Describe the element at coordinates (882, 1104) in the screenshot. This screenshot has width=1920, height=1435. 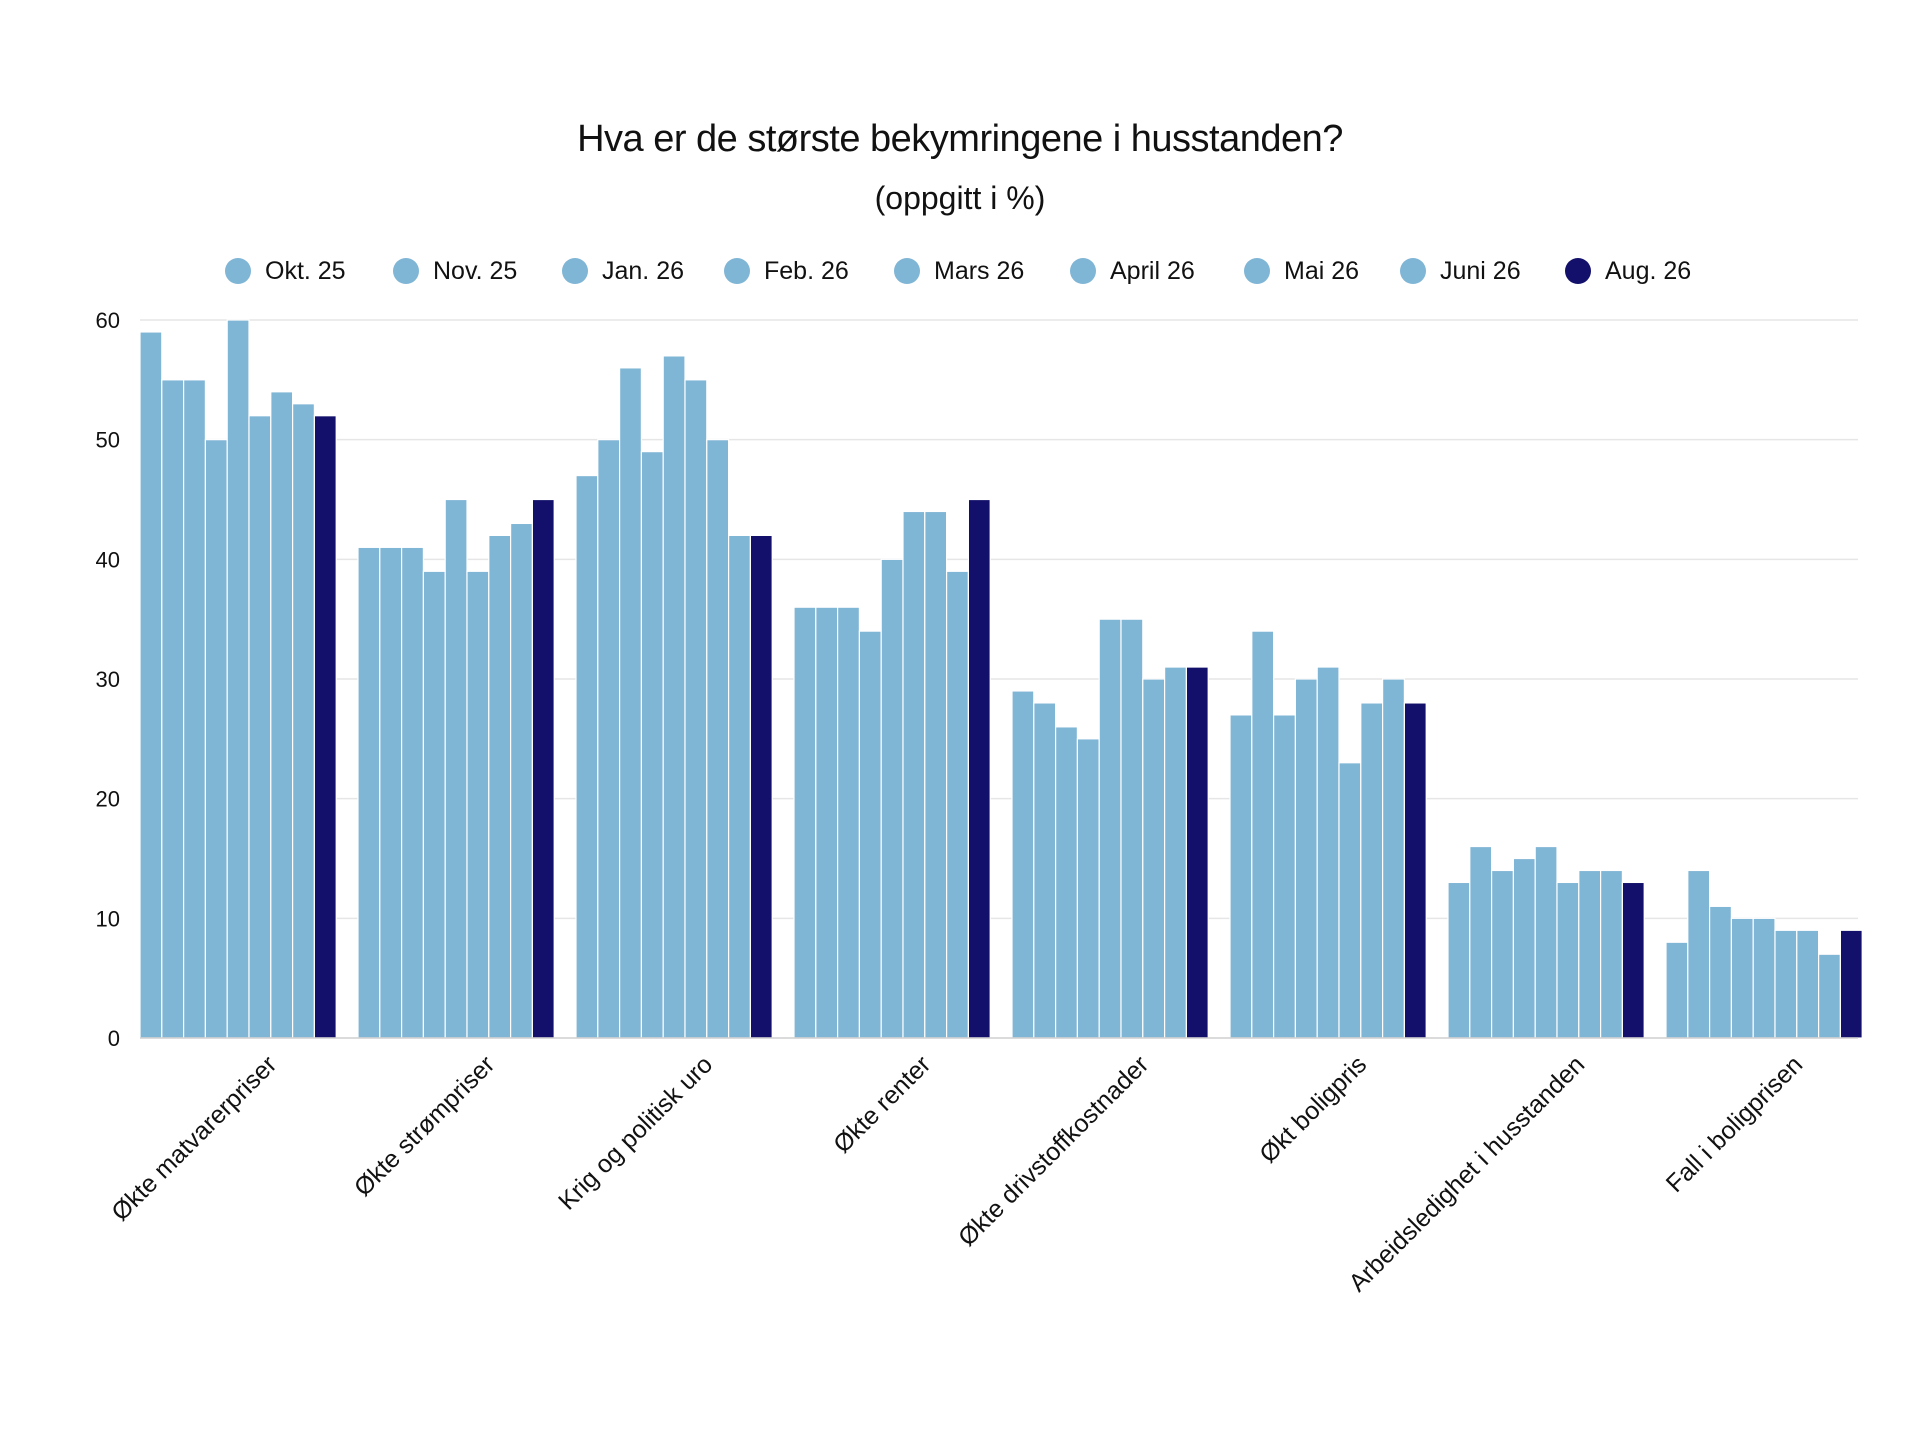
I see `x-tick-label: Økte renter` at that location.